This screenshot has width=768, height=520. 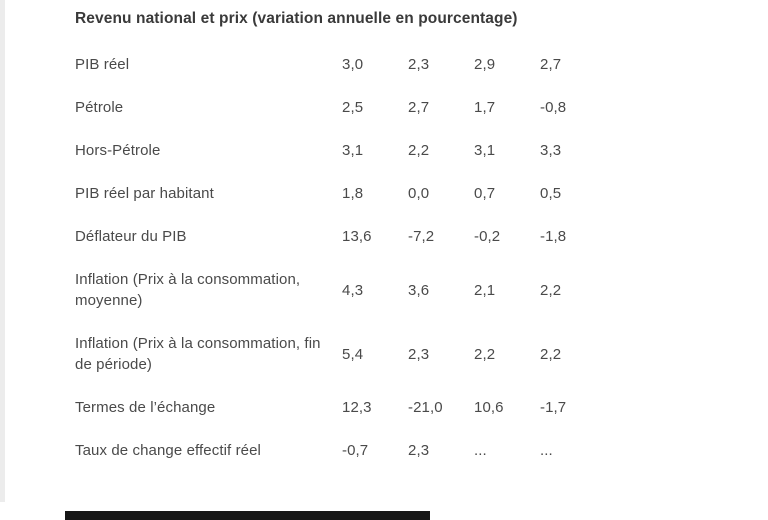 What do you see at coordinates (144, 193) in the screenshot?
I see `row-label: PIB réel par habitant` at bounding box center [144, 193].